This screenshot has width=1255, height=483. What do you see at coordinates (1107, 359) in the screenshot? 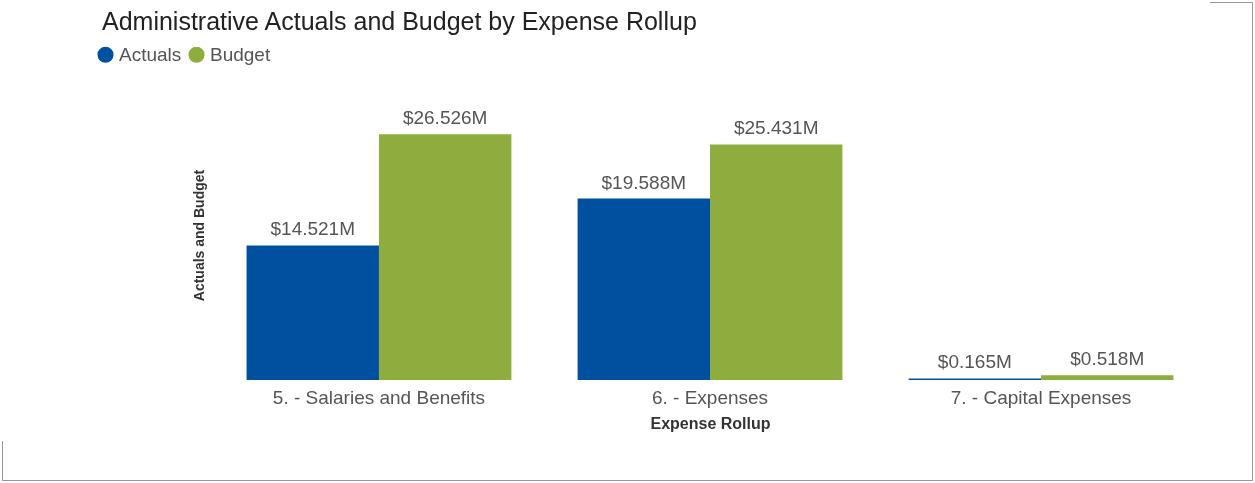
I see `data-label: $0.518M` at bounding box center [1107, 359].